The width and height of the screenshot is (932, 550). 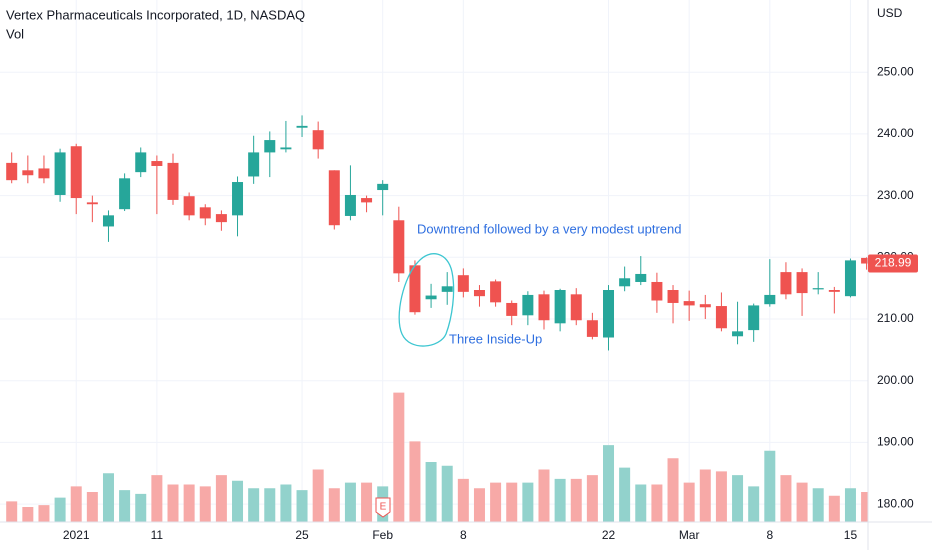 What do you see at coordinates (382, 535) in the screenshot?
I see `x-tick-label: Feb` at bounding box center [382, 535].